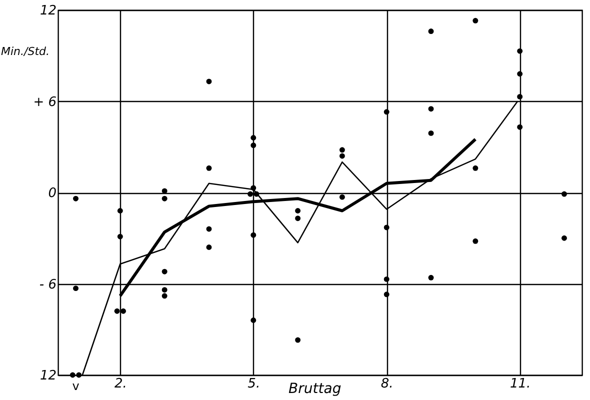  What do you see at coordinates (315, 389) in the screenshot?
I see `x-axis-title: Bruttag` at bounding box center [315, 389].